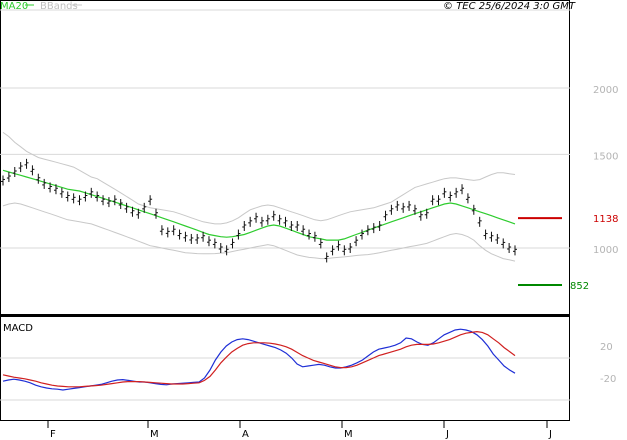 This screenshot has width=627, height=440. I want to click on copyright-text: © TEC 25/6/2024 3:0 GMT, so click(509, 6).